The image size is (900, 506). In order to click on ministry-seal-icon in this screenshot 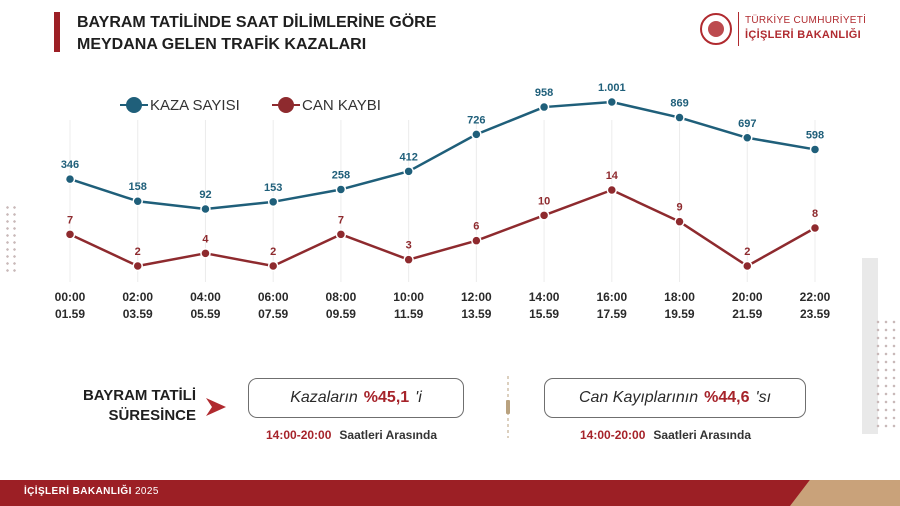, I will do `click(716, 29)`.